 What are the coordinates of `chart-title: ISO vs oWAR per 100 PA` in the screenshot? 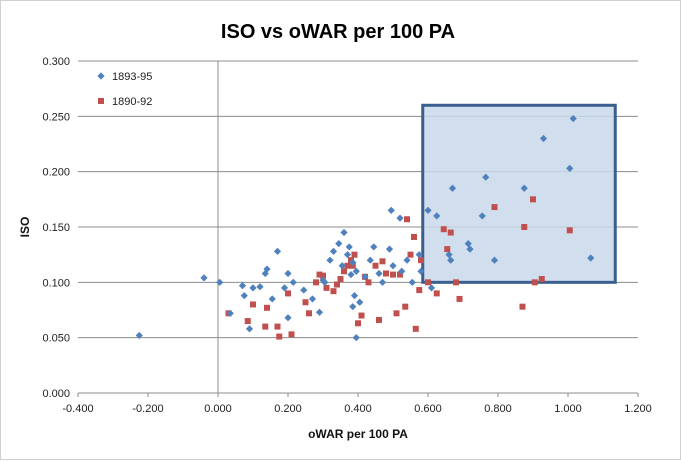 It's located at (338, 32).